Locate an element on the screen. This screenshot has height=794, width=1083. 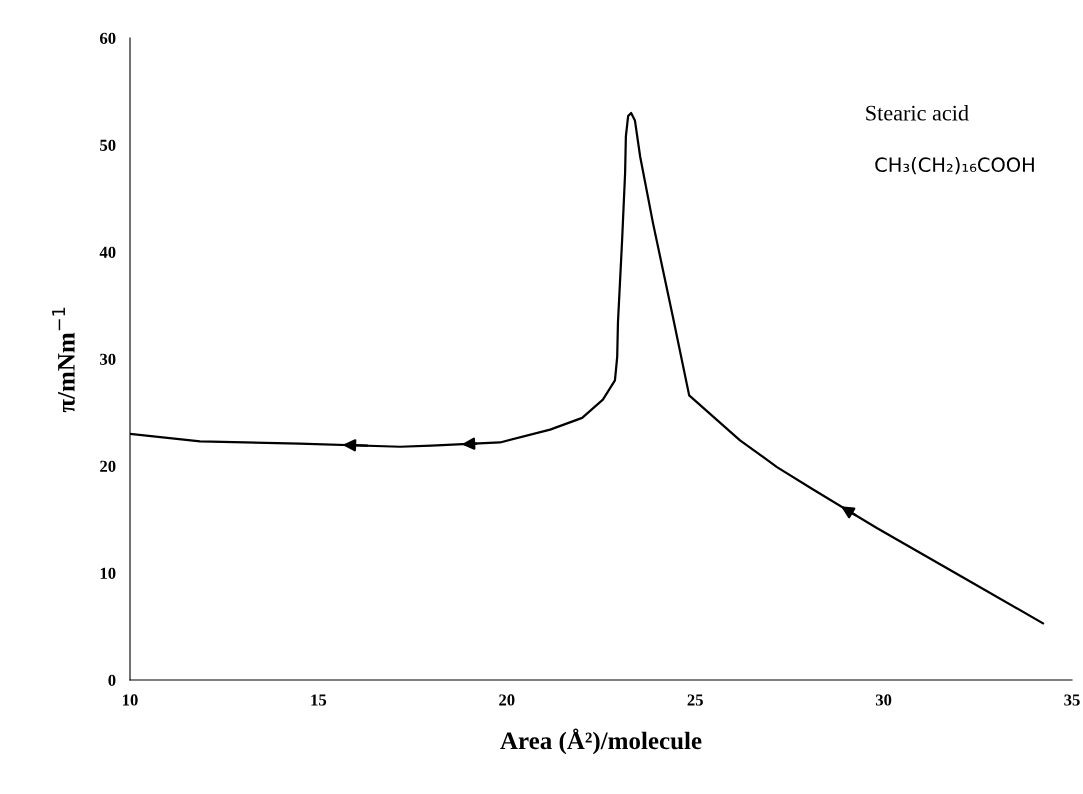
y-tick-label: 10 is located at coordinates (108, 573).